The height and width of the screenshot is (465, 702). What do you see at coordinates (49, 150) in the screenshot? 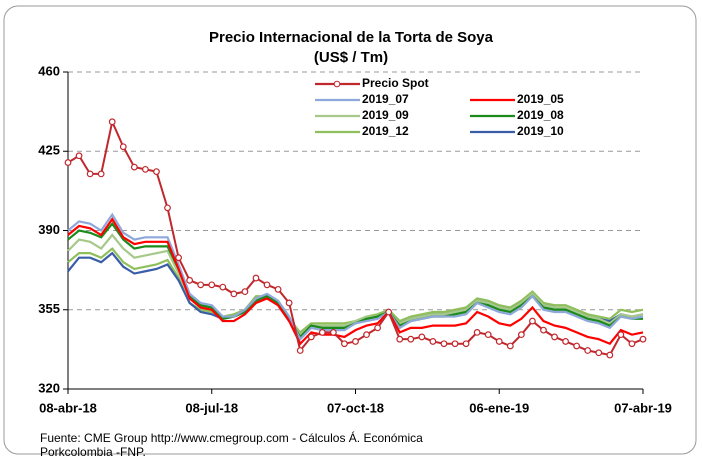
I see `y-tick-label: 425` at bounding box center [49, 150].